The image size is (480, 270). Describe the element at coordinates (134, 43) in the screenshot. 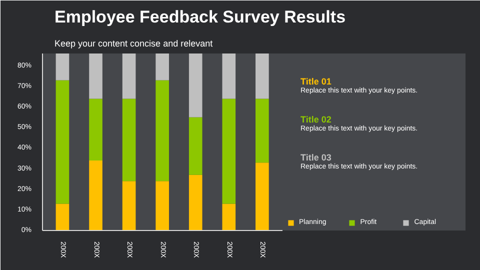

I see `chart-subtitle: Keep your content concise and relevant` at that location.